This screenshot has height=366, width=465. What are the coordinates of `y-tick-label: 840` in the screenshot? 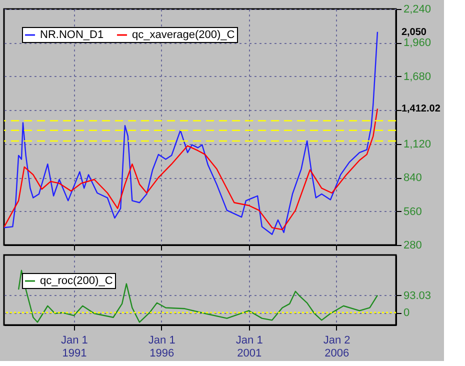 It's located at (413, 178).